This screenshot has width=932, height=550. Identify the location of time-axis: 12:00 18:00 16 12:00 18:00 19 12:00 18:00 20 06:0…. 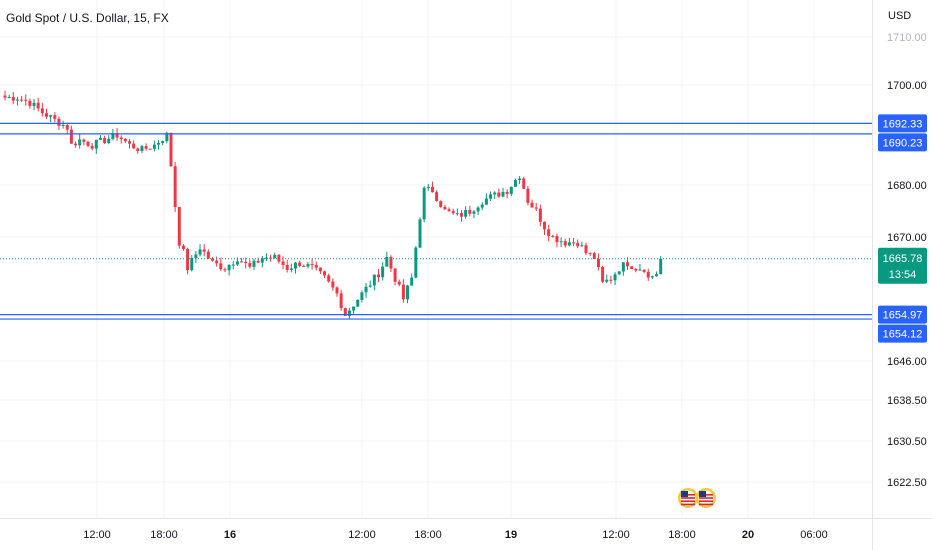
(455, 535).